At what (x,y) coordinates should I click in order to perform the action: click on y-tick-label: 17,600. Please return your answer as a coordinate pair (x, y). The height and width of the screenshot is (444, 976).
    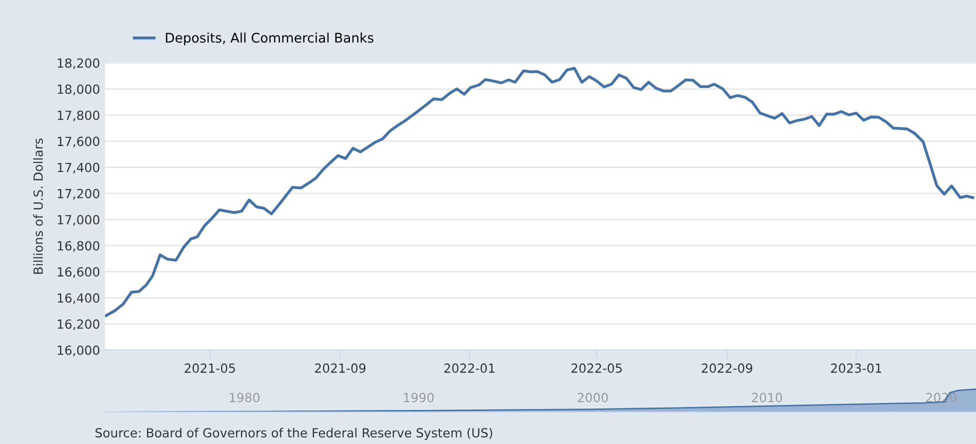
    Looking at the image, I should click on (79, 142).